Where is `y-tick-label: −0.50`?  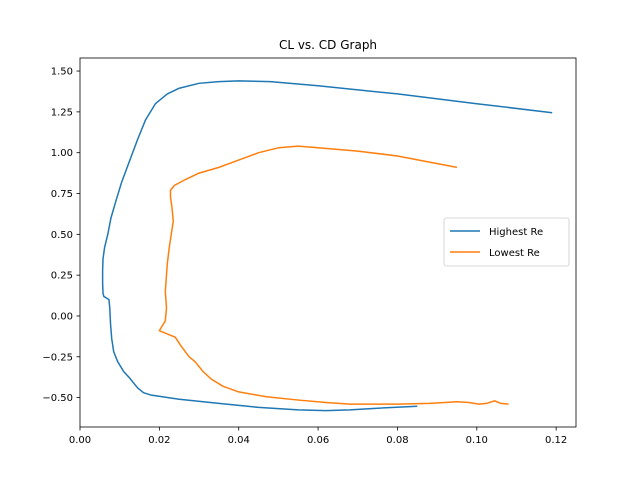
y-tick-label: −0.50 is located at coordinates (57, 398).